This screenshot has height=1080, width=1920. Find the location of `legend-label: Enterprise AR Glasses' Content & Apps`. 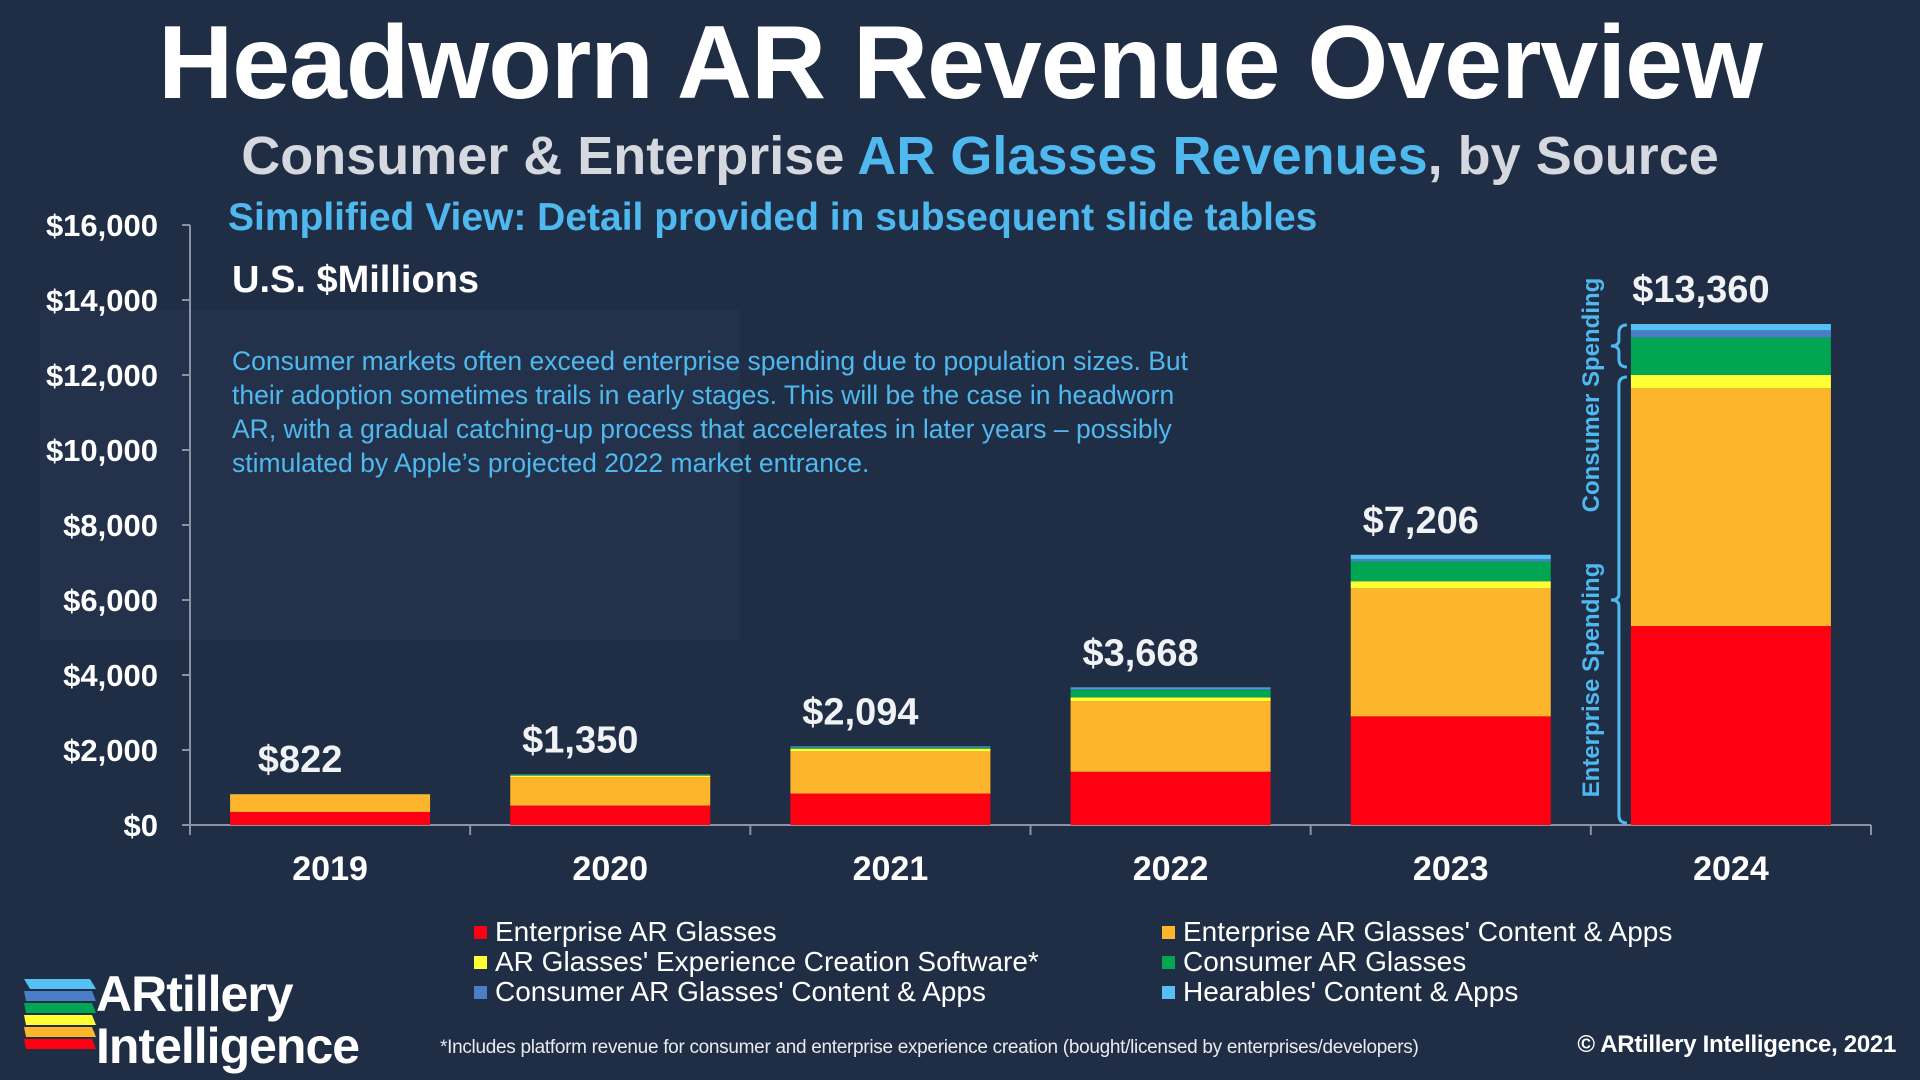

legend-label: Enterprise AR Glasses' Content & Apps is located at coordinates (1428, 931).